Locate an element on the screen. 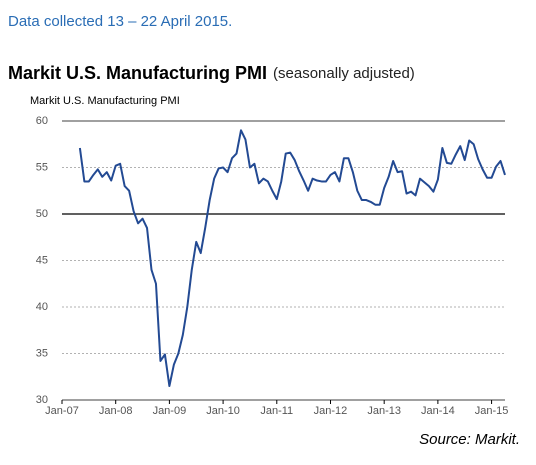  y-tick-label: 35 is located at coordinates (42, 353).